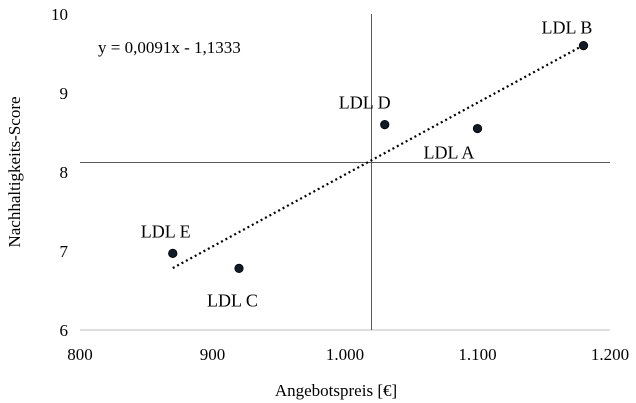 The image size is (636, 403). Describe the element at coordinates (169, 47) in the screenshot. I see `trendline-equation: y = 0,0091x - 1,1333` at that location.